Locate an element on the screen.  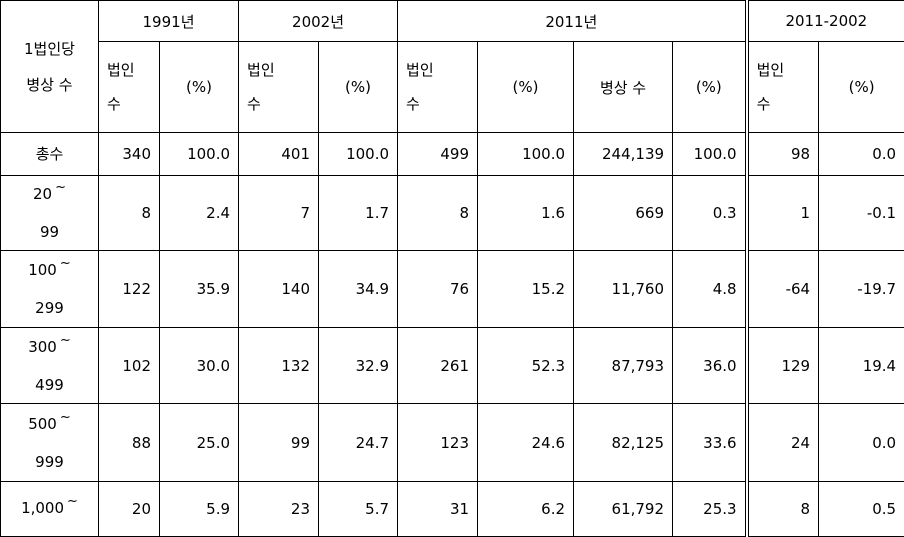
cell-c1991: 8 is located at coordinates (129, 213).